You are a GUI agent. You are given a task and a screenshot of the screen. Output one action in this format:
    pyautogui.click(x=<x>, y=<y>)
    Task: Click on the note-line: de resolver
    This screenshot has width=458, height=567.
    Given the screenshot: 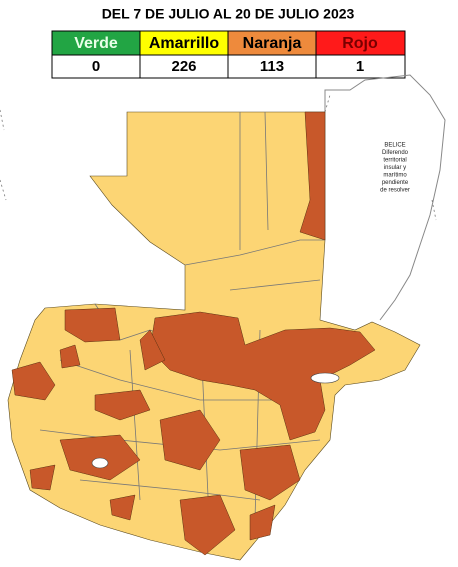 What is the action you would take?
    pyautogui.click(x=395, y=191)
    